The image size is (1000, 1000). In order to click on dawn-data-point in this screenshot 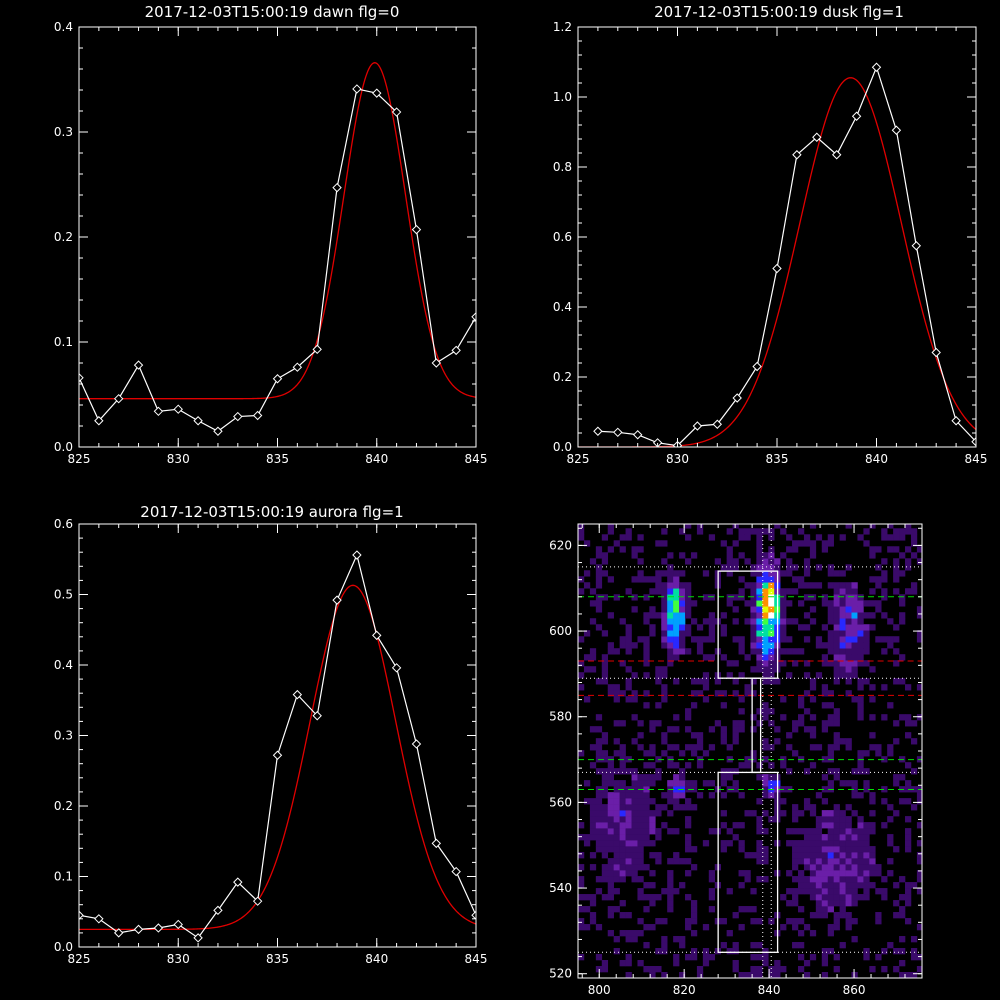, I will do `click(218, 431)`.